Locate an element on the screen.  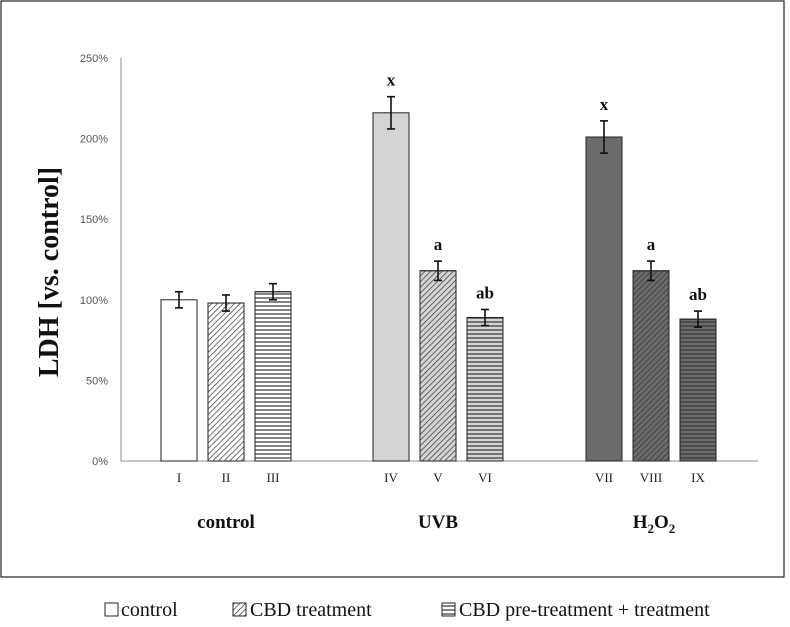
significance-label-IV: x is located at coordinates (391, 80).